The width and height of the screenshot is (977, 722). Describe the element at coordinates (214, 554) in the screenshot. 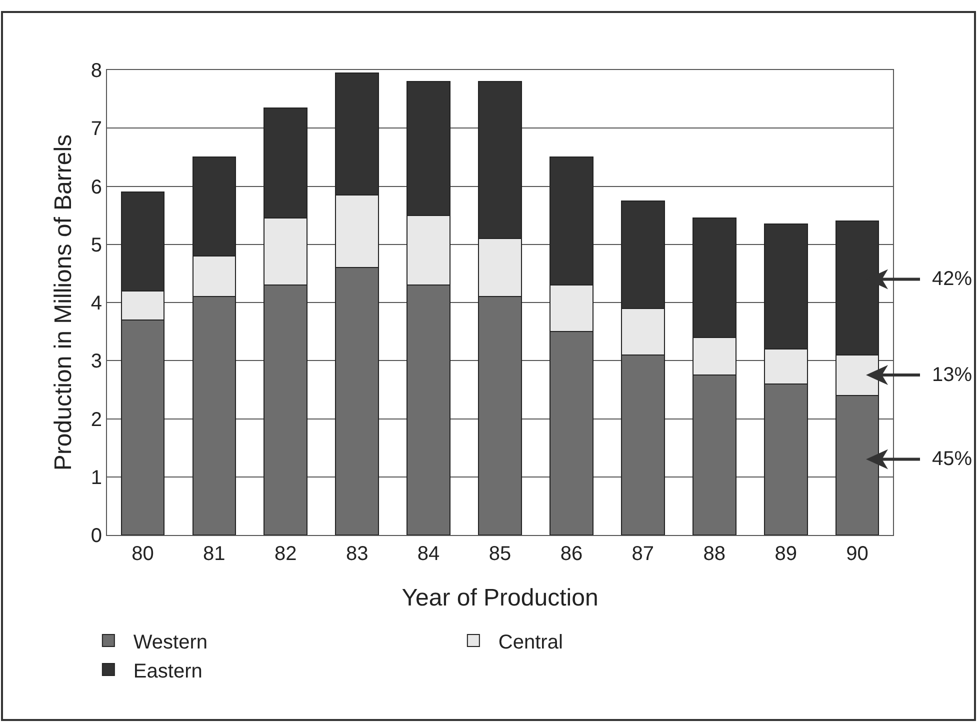

I see `x-tick-label: 81` at that location.